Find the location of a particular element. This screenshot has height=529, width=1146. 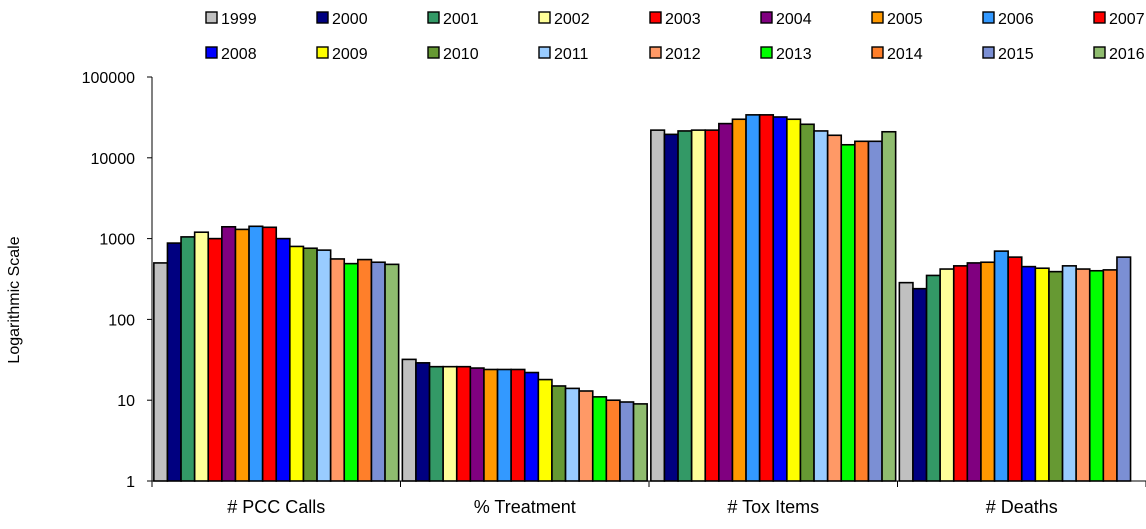

y-tick-label: 1 is located at coordinates (130, 482).